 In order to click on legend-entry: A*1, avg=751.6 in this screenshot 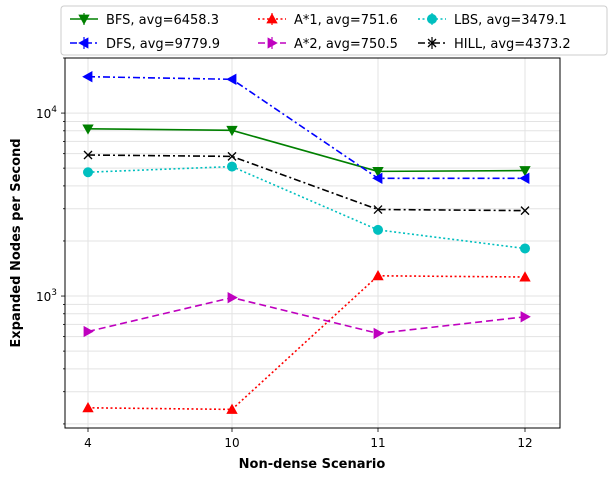, I will do `click(328, 20)`.